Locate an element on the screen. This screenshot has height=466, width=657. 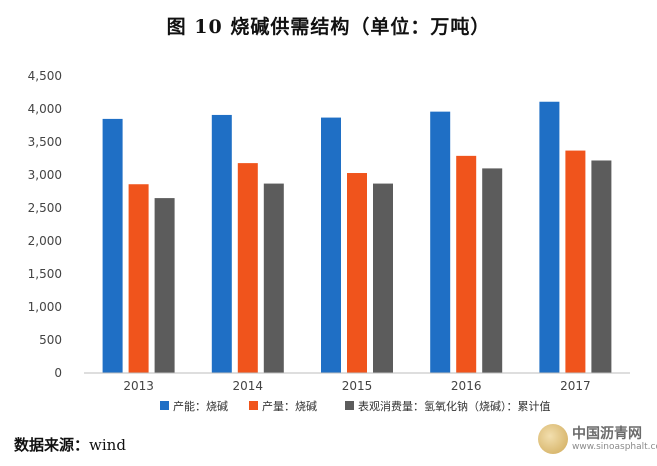
watermark-name: 中国沥青网 is located at coordinates (607, 434).